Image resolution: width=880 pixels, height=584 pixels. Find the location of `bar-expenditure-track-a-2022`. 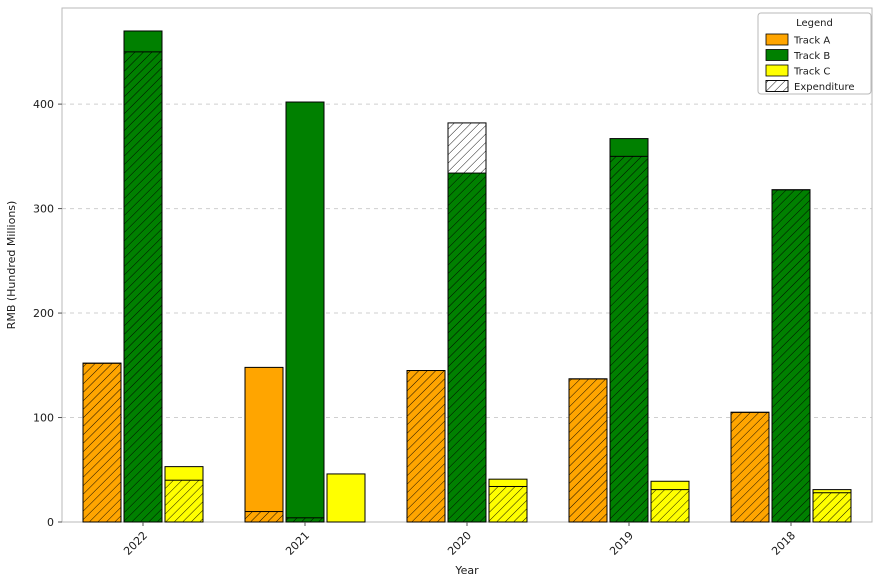

bar-expenditure-track-a-2022 is located at coordinates (102, 442).